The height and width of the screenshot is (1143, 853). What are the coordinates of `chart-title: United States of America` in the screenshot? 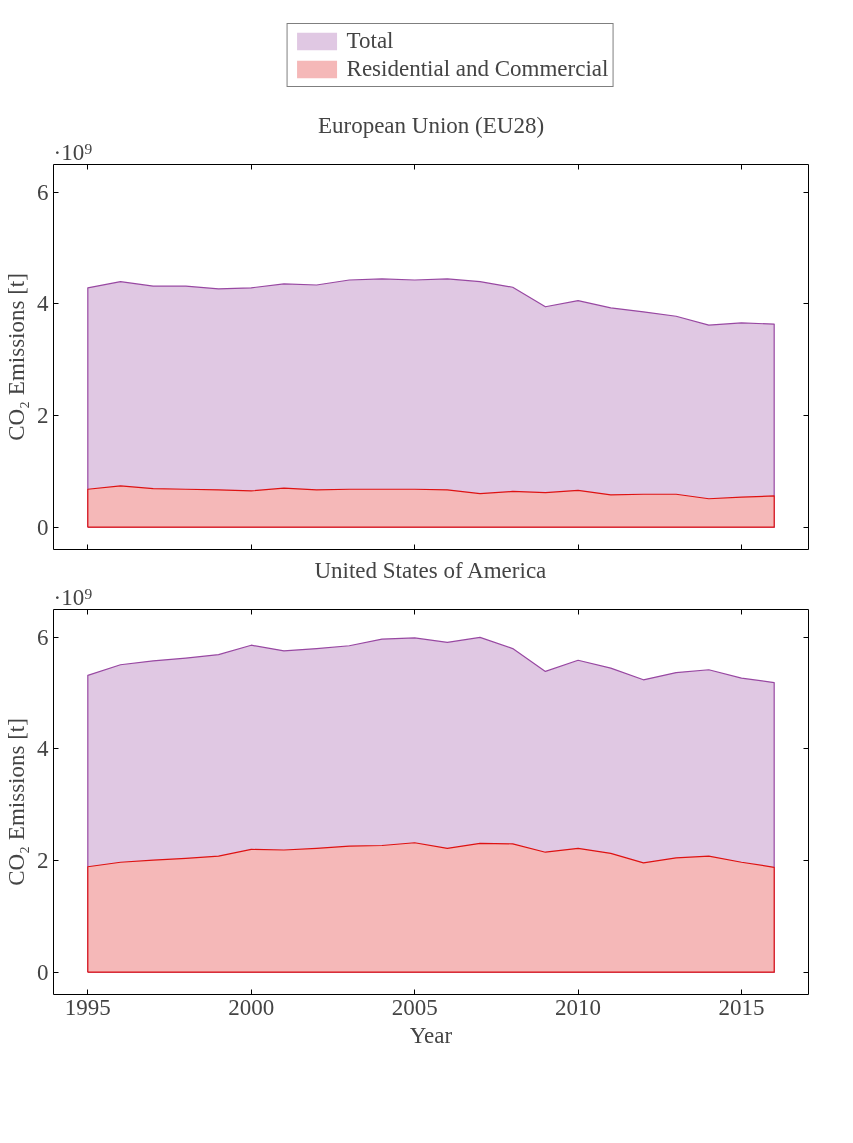 It's located at (430, 570).